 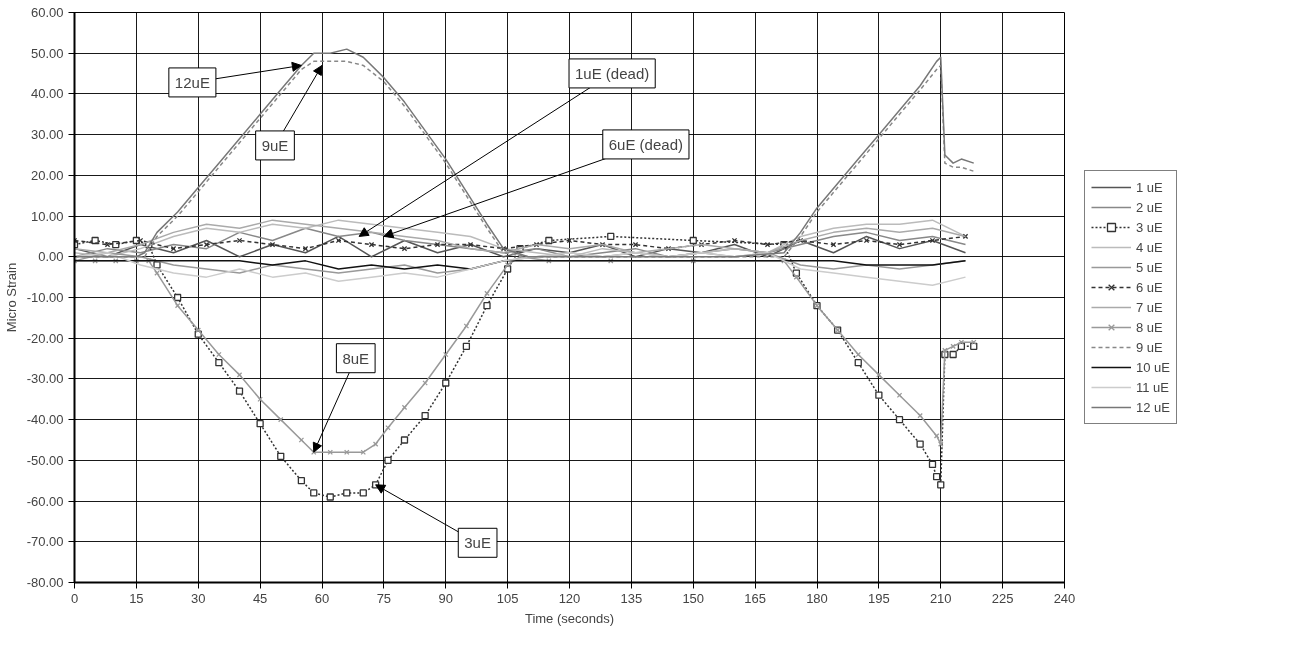 What do you see at coordinates (45, 420) in the screenshot?
I see `y-tick-label: -40.00` at bounding box center [45, 420].